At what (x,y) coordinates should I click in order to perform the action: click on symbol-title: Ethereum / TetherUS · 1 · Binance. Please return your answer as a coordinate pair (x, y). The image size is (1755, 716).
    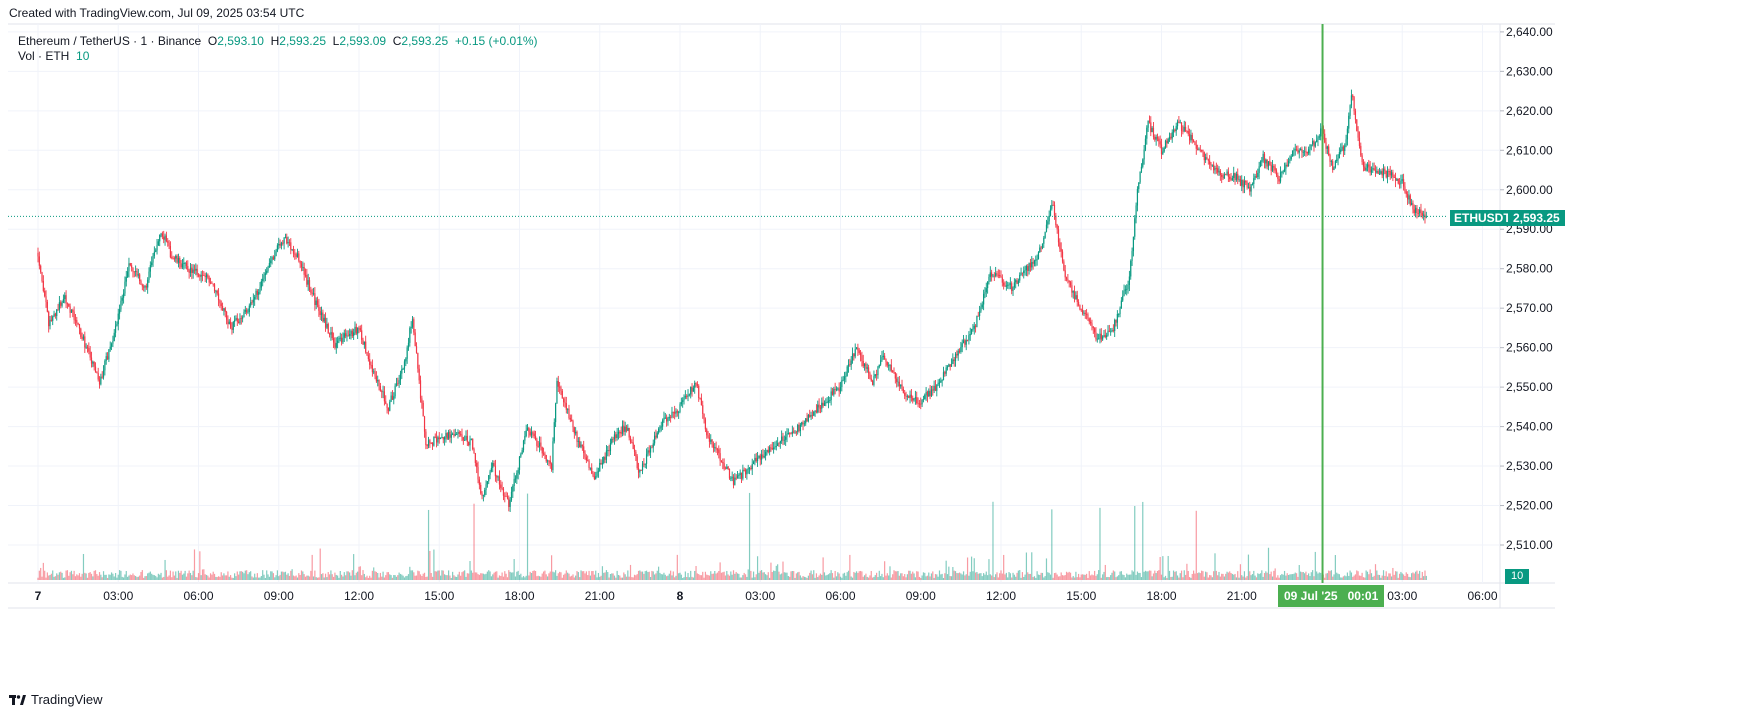
    Looking at the image, I should click on (110, 41).